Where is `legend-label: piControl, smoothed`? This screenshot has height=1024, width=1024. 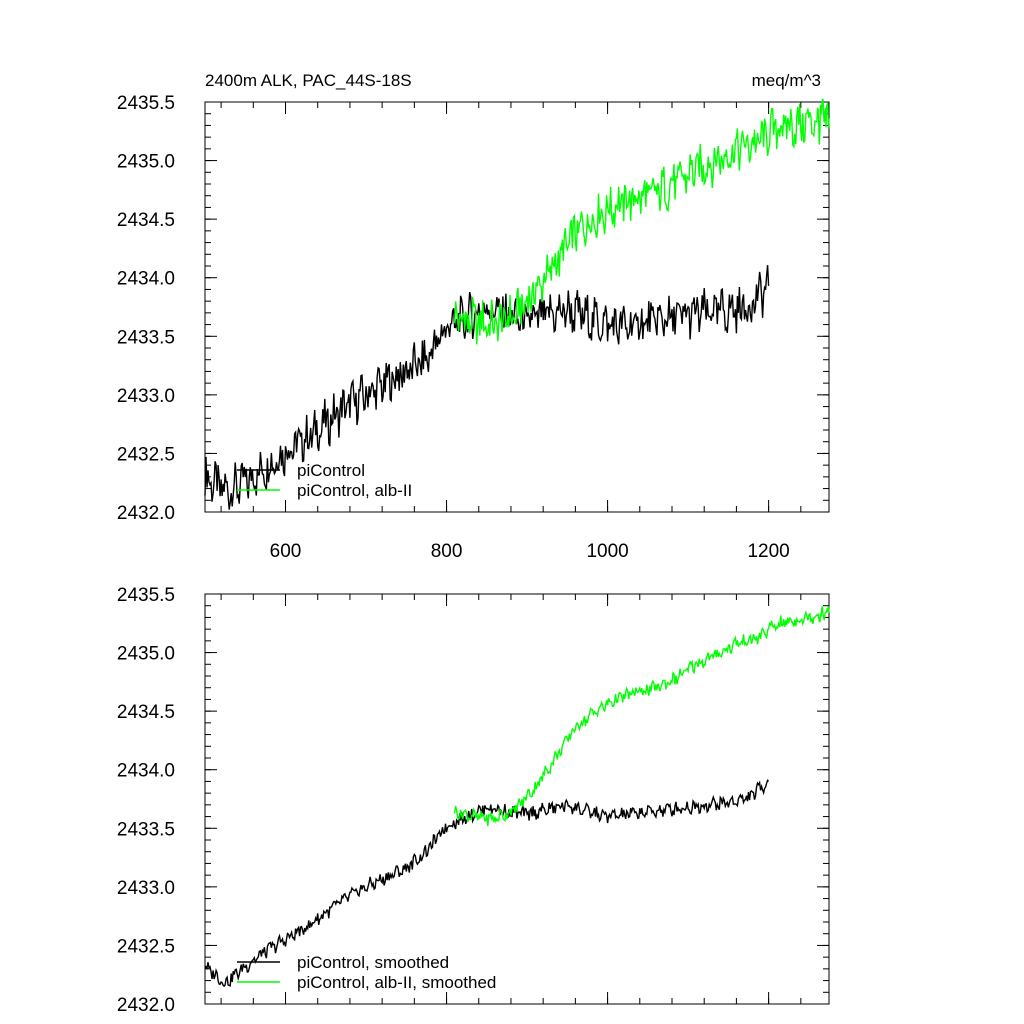
legend-label: piControl, smoothed is located at coordinates (373, 962).